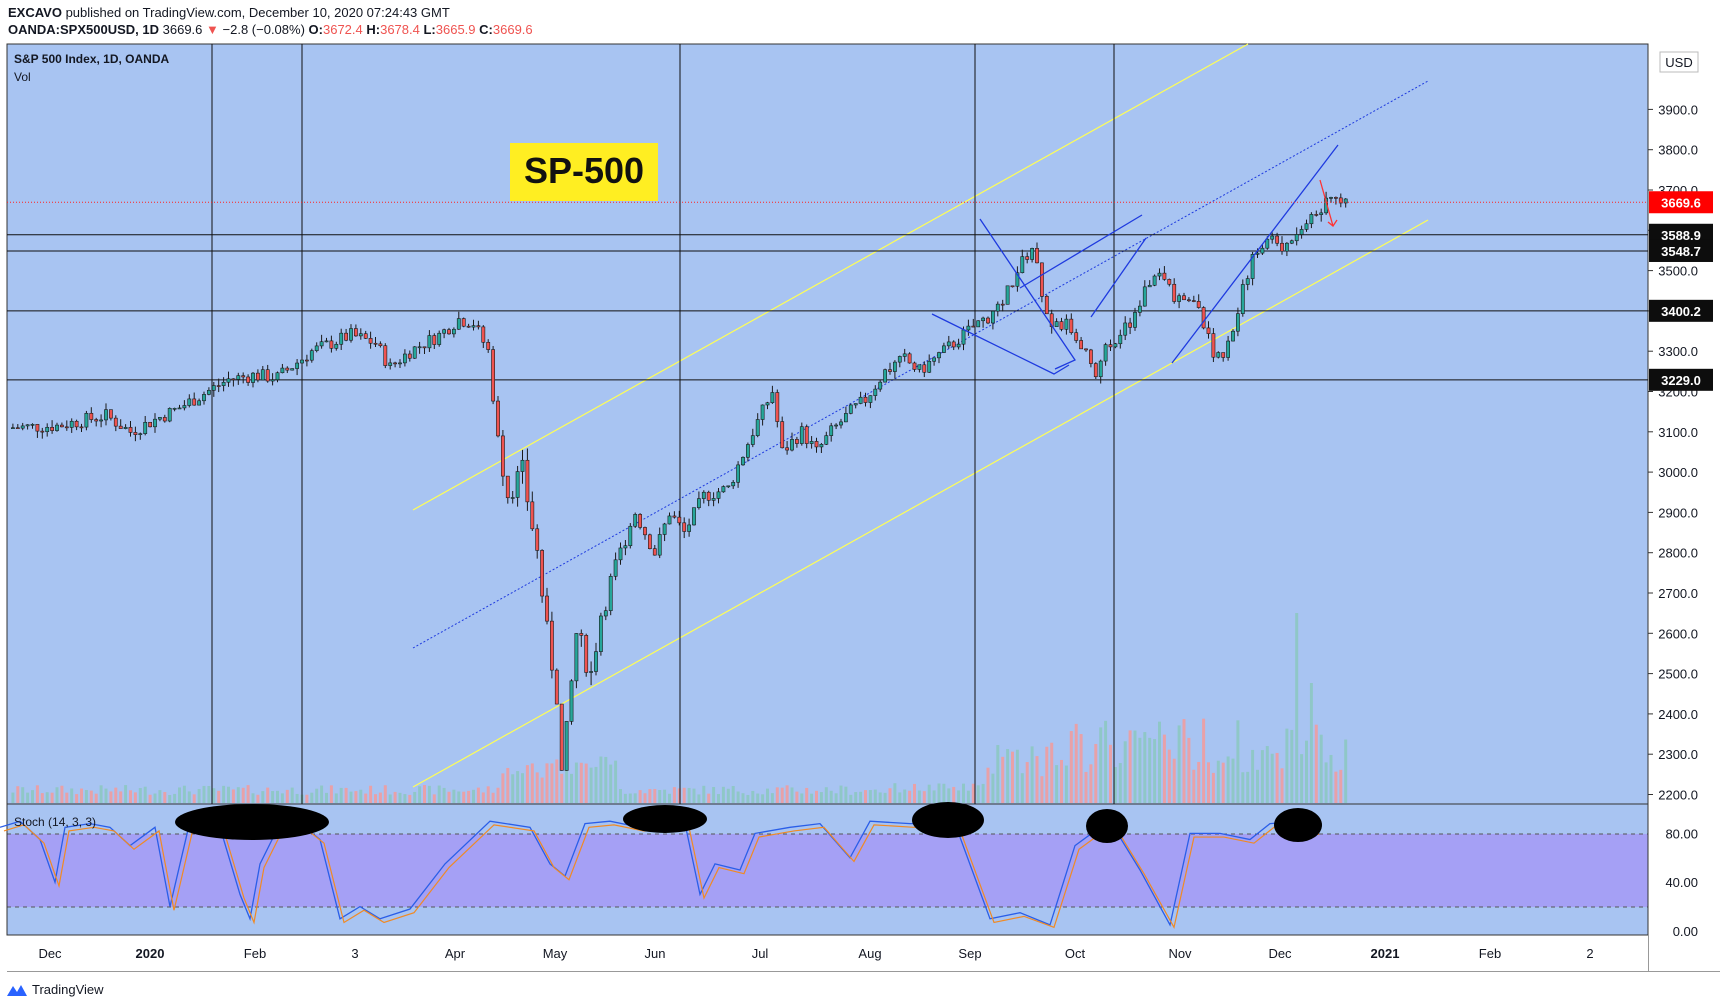 This screenshot has height=1008, width=1721. Describe the element at coordinates (342, 29) in the screenshot. I see `open-value: 3672.4` at that location.